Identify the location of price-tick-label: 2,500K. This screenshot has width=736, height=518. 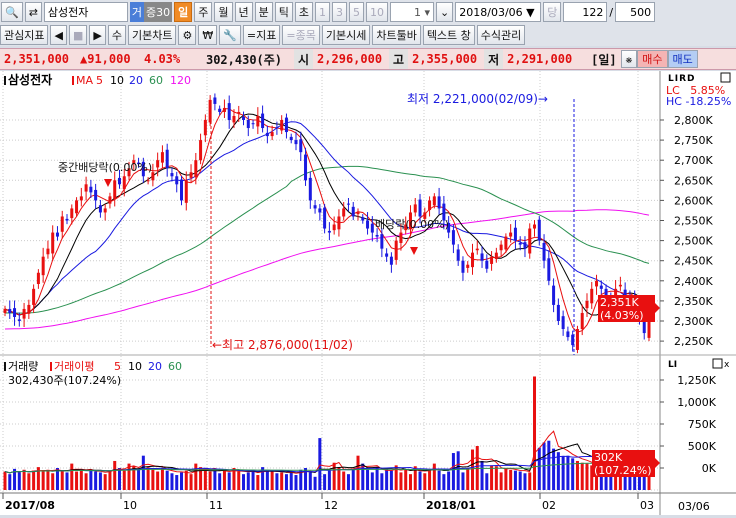
(693, 241).